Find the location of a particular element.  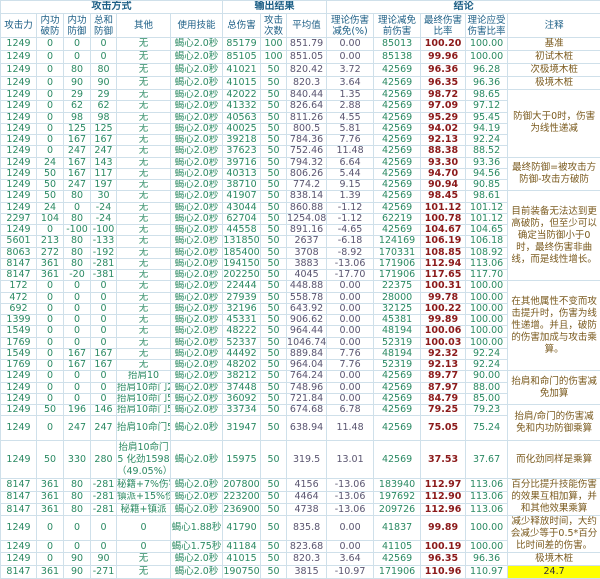

cell-internal-defense: 90 is located at coordinates (77, 572).